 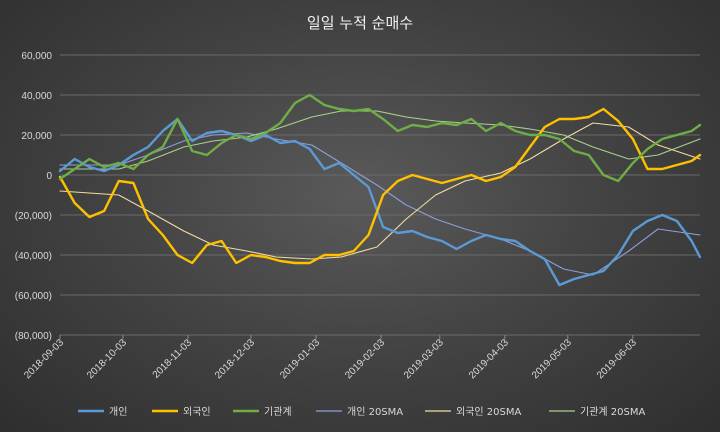 What do you see at coordinates (552, 359) in the screenshot?
I see `x-tick-label: 2019-05-03` at bounding box center [552, 359].